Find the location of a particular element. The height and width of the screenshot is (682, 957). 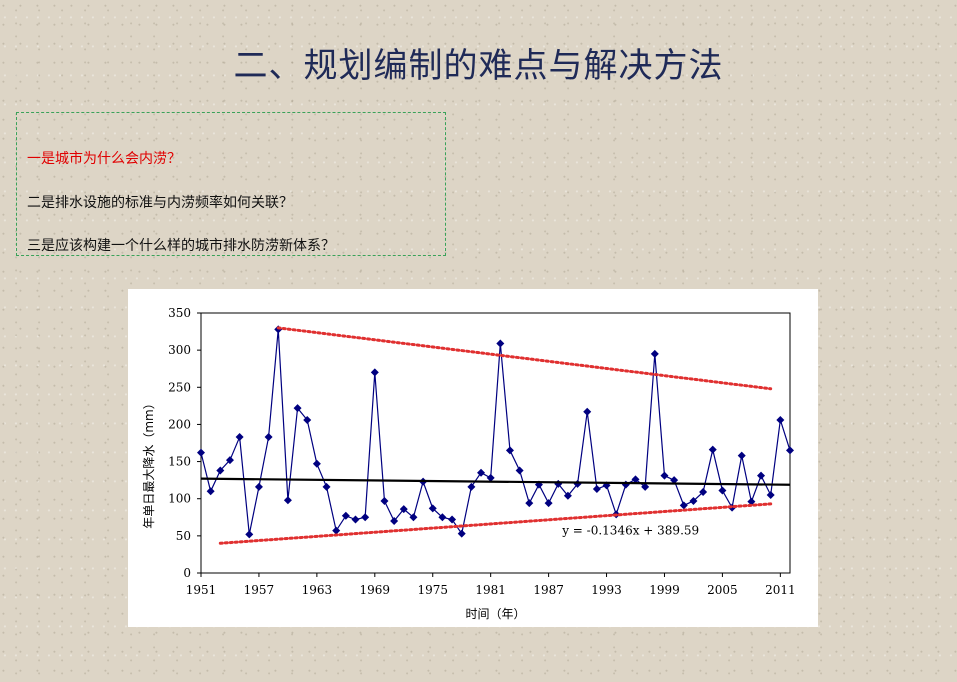

lower-envelope-line is located at coordinates (495, 523).